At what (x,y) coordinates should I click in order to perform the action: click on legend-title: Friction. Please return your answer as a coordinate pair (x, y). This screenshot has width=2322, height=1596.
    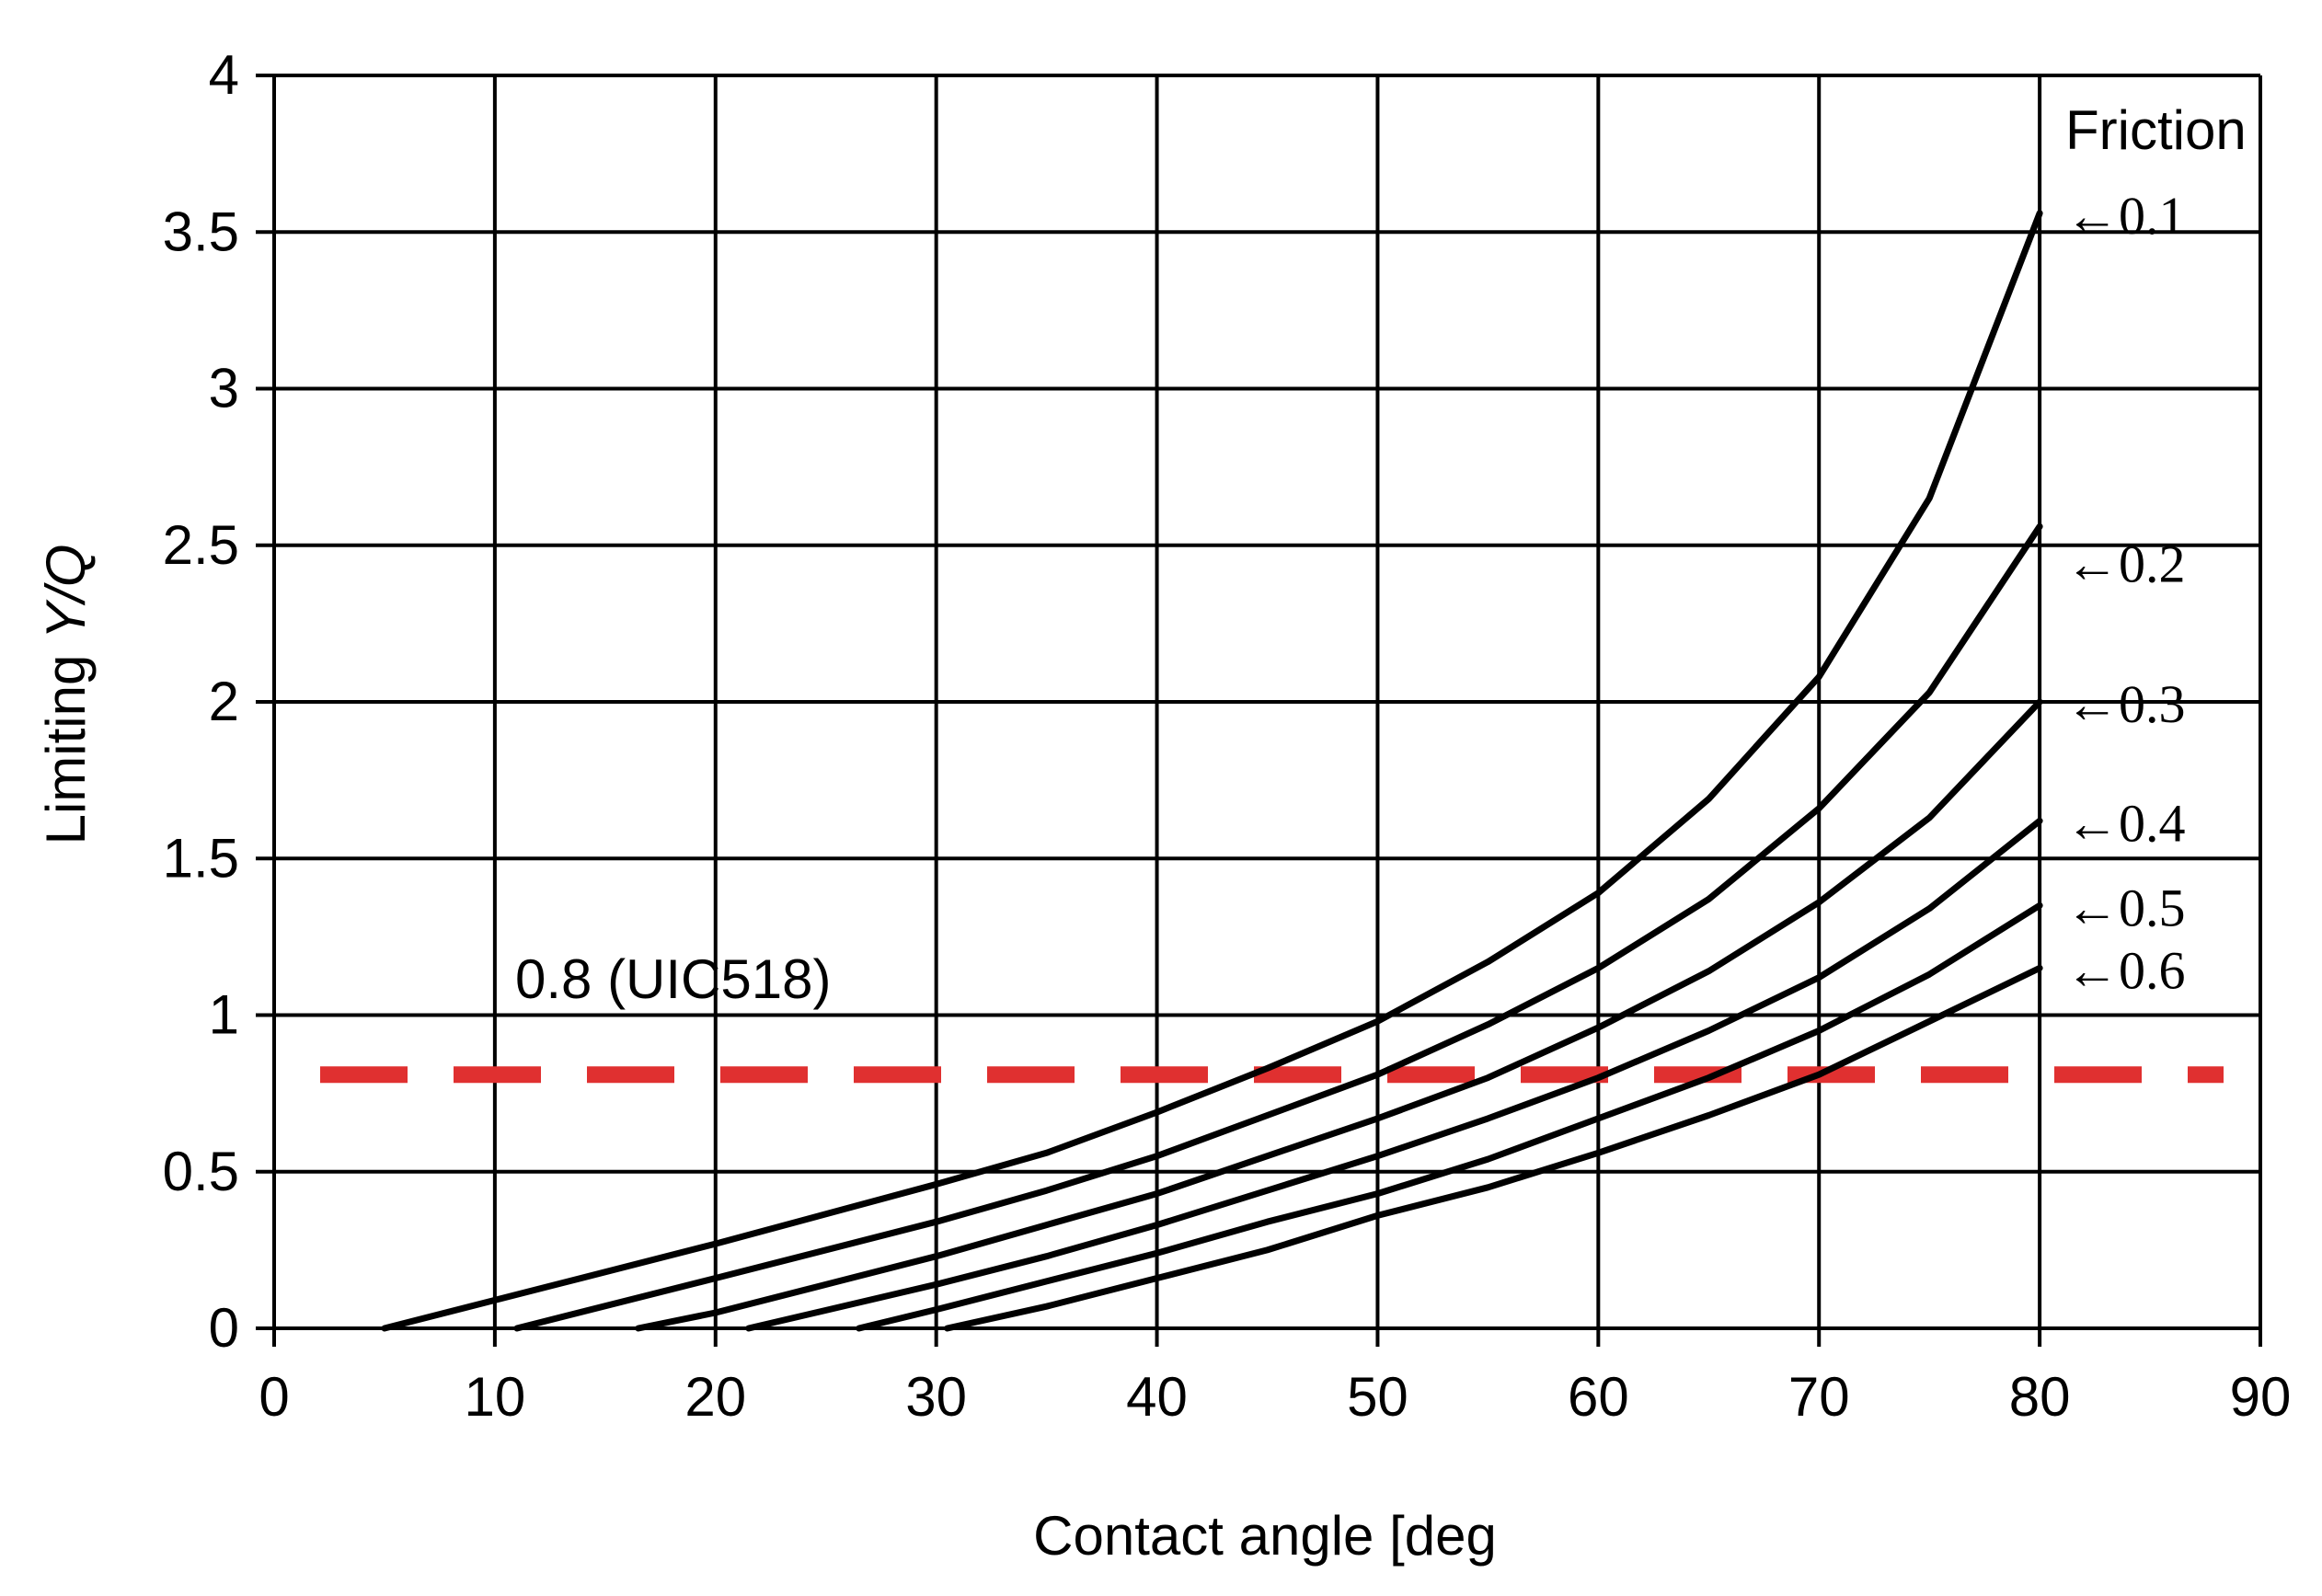
    Looking at the image, I should click on (2156, 130).